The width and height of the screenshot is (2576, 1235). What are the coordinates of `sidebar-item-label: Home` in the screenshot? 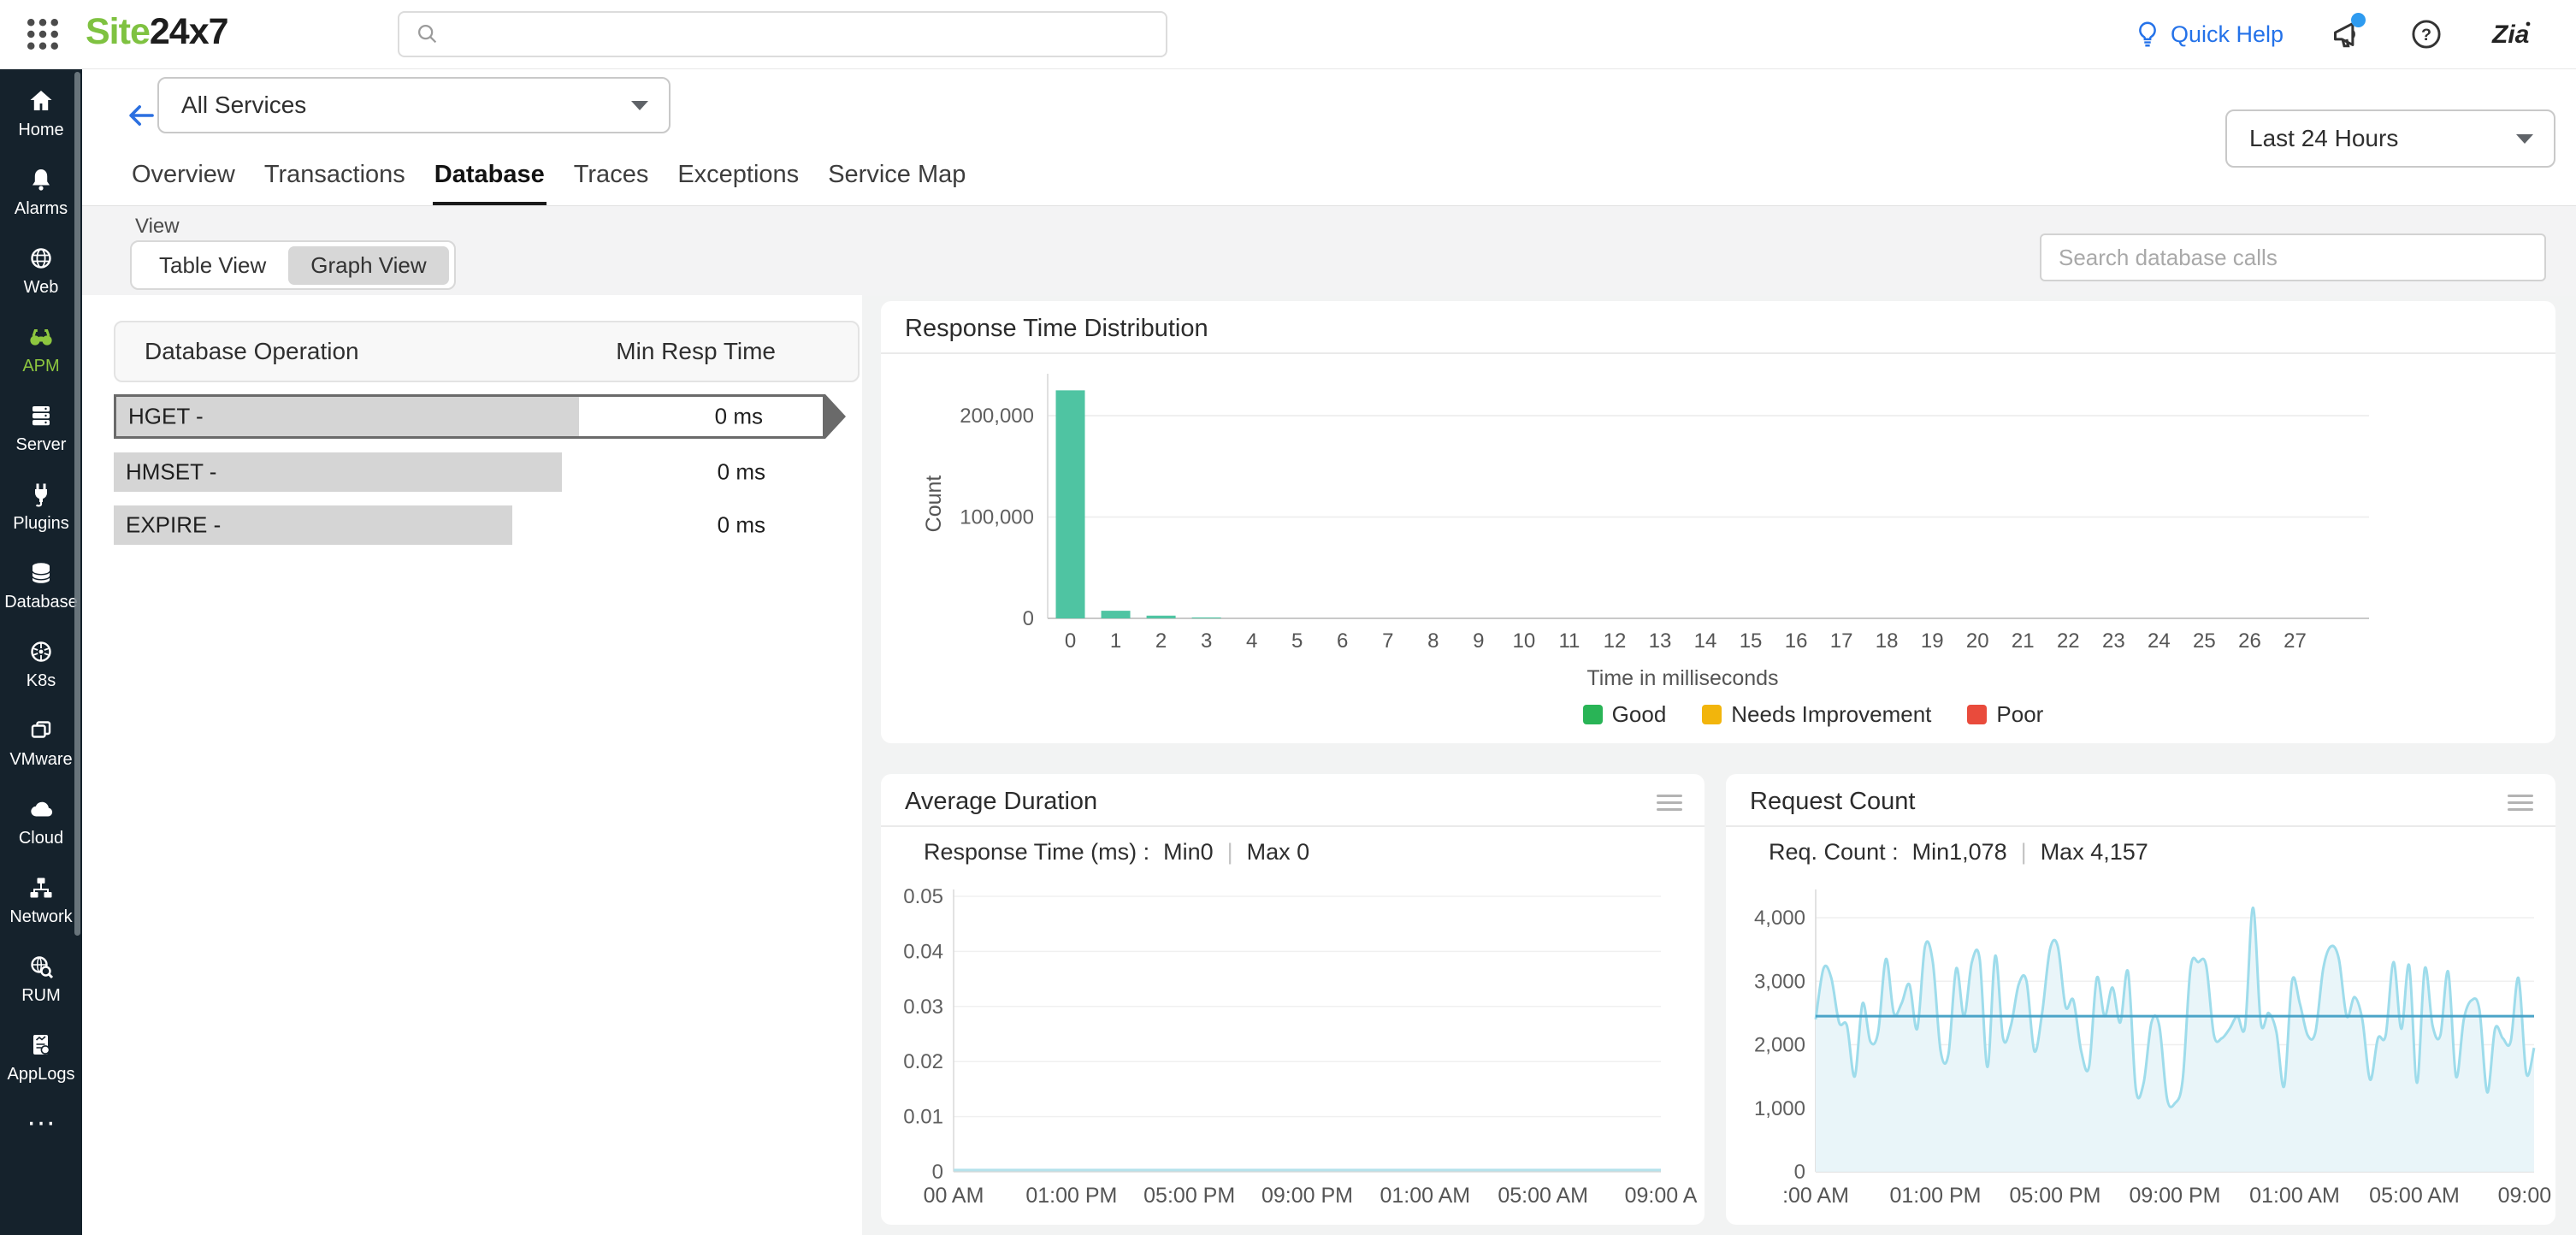 It's located at (41, 130).